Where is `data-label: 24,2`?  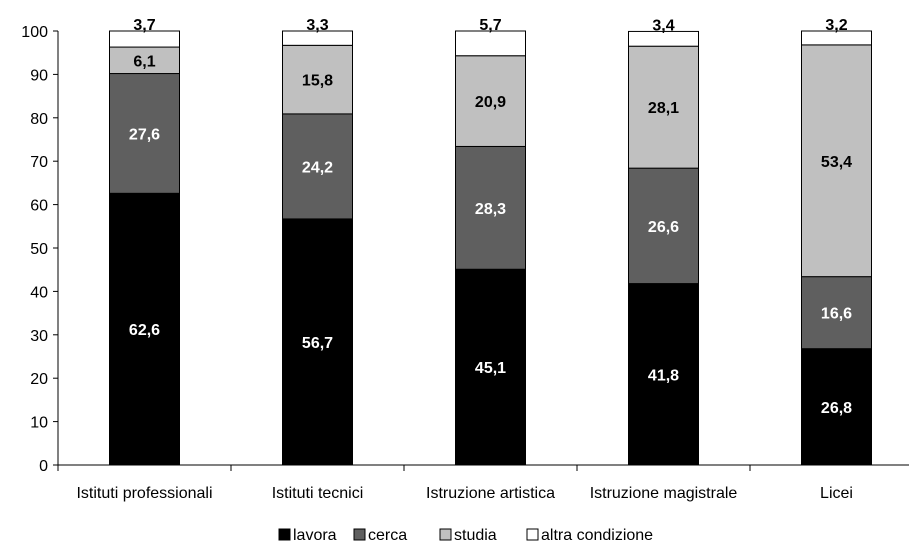
data-label: 24,2 is located at coordinates (317, 167).